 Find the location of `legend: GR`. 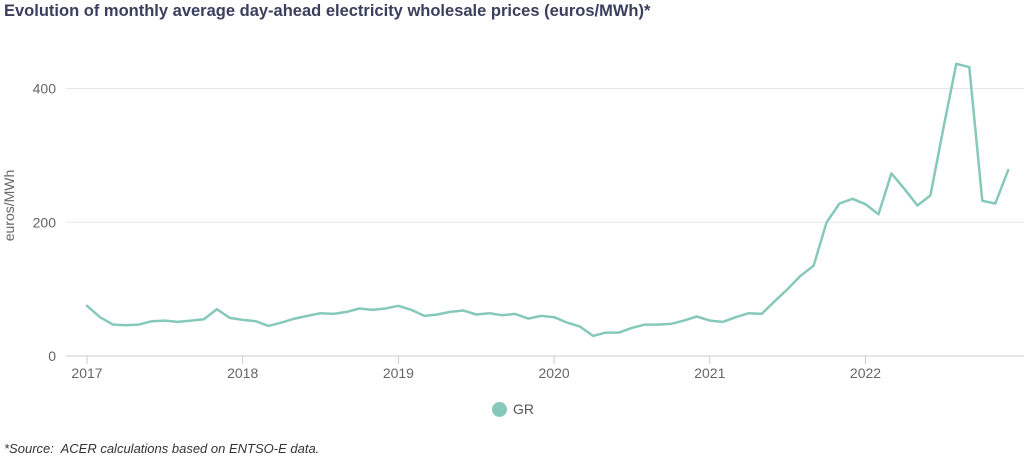

legend: GR is located at coordinates (513, 409).